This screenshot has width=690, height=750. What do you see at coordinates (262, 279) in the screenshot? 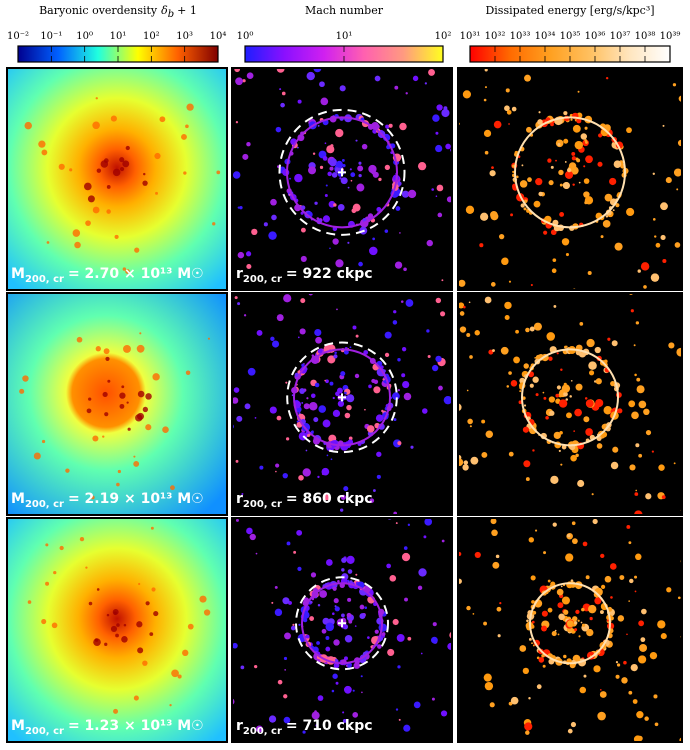
I see `subscript: 200, cr` at bounding box center [262, 279].